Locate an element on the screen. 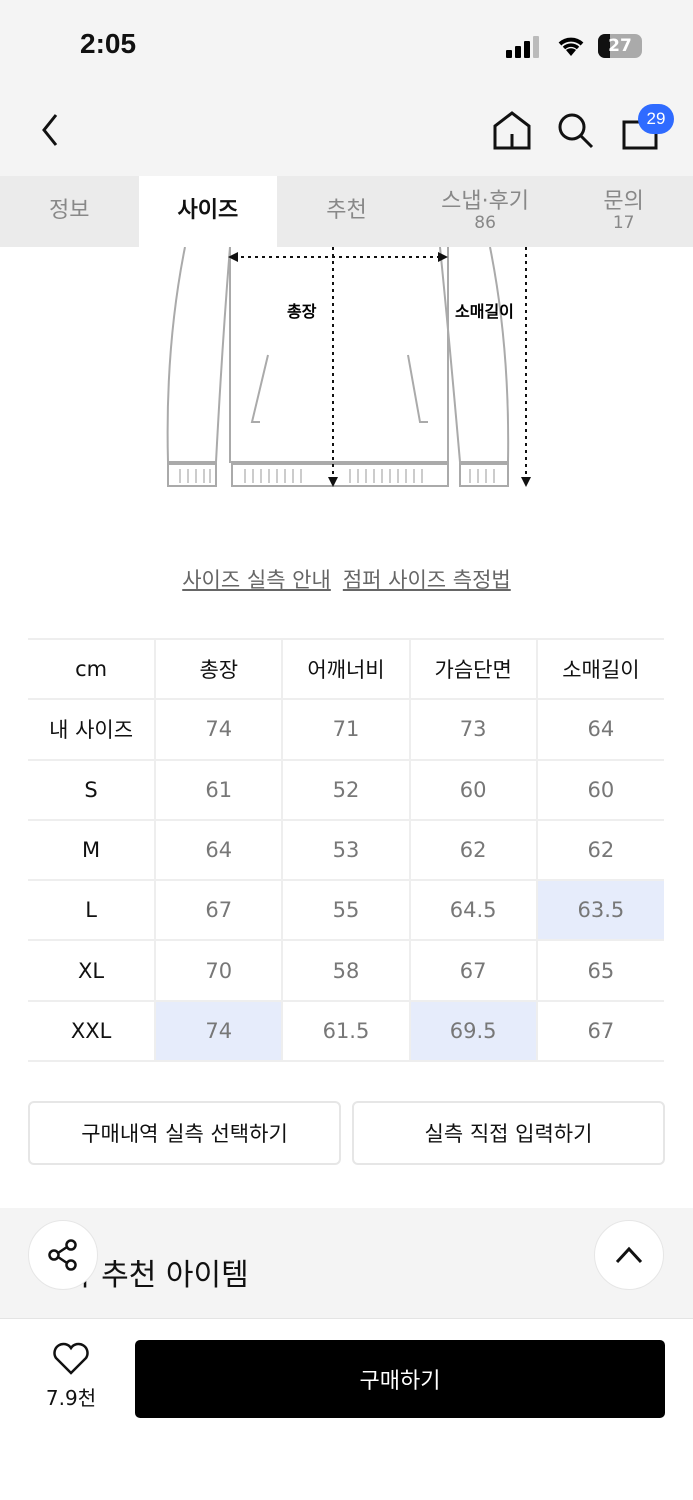 The image size is (693, 1500). direct-input-measure-button: 실측 직접 입력하기 is located at coordinates (508, 1133).